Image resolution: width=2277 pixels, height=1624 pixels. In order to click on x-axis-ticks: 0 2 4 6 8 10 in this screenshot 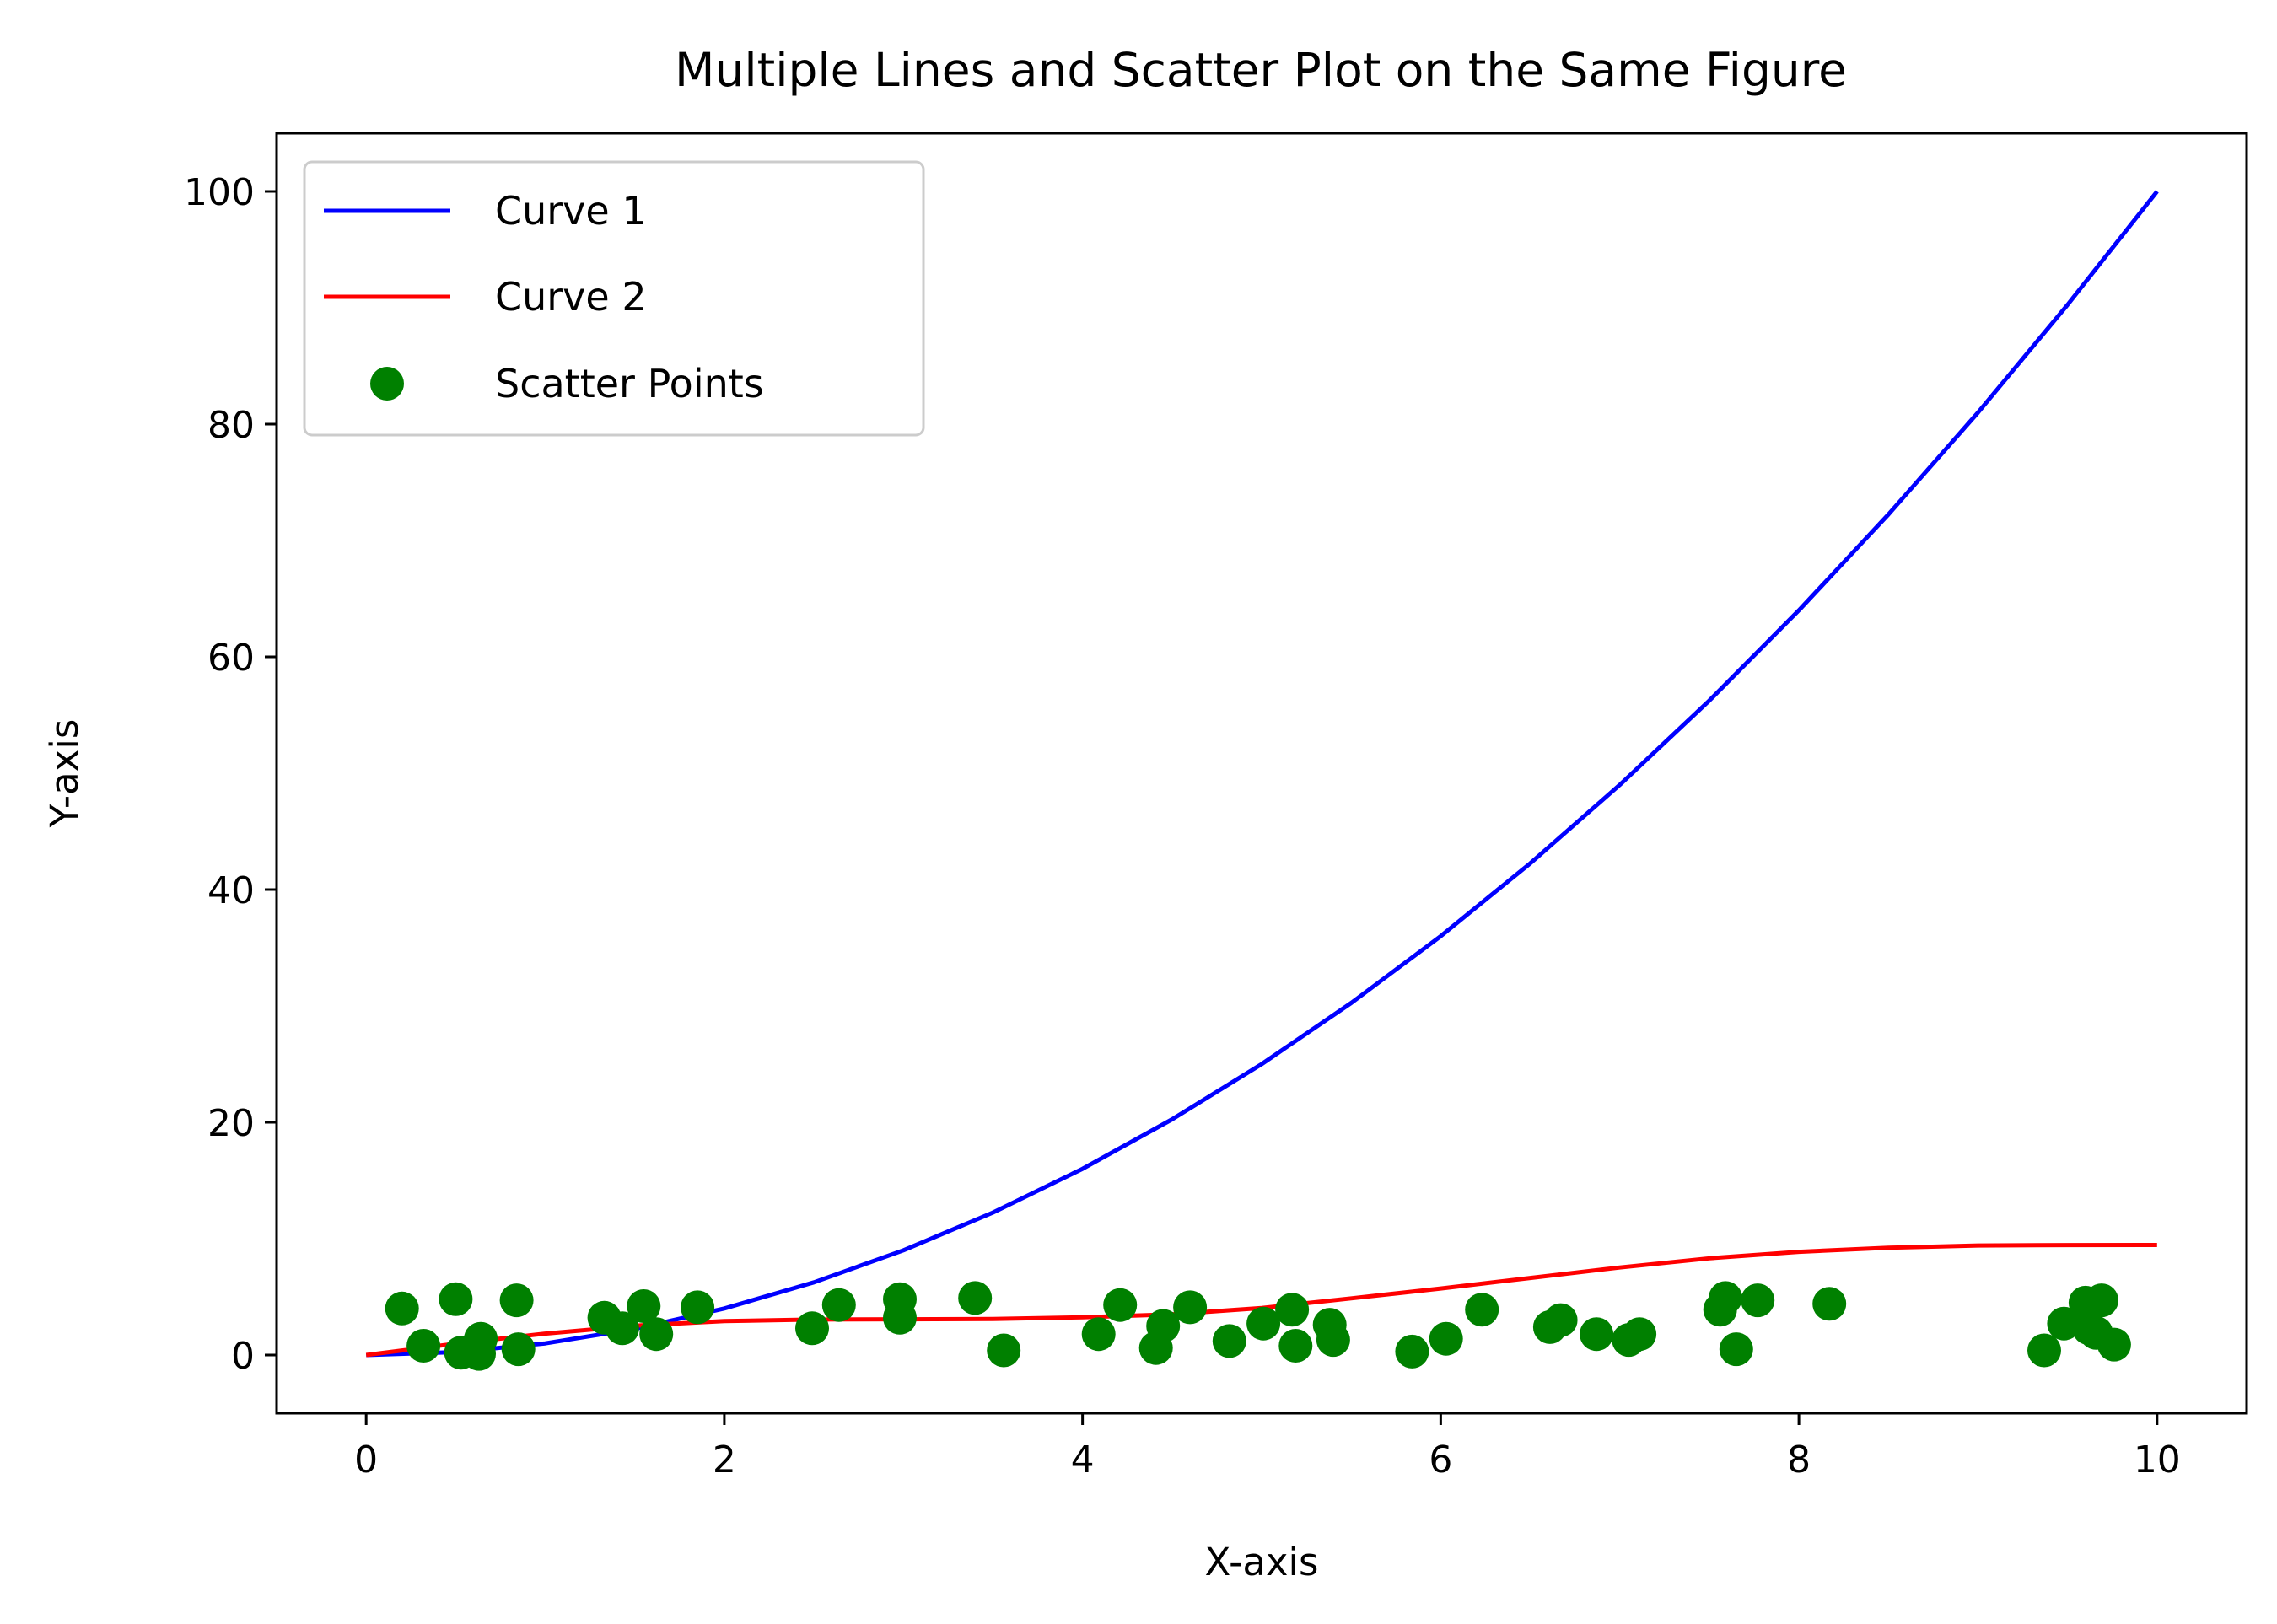, I will do `click(1268, 1447)`.